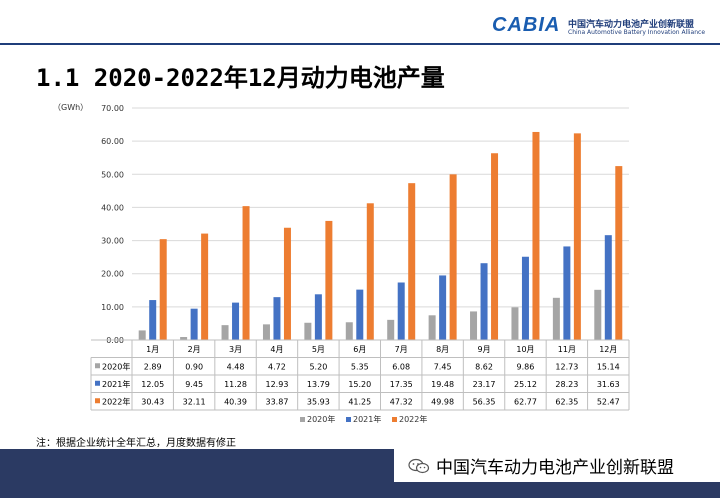 The width and height of the screenshot is (720, 498). Describe the element at coordinates (277, 366) in the screenshot. I see `table-value: 4.72` at that location.